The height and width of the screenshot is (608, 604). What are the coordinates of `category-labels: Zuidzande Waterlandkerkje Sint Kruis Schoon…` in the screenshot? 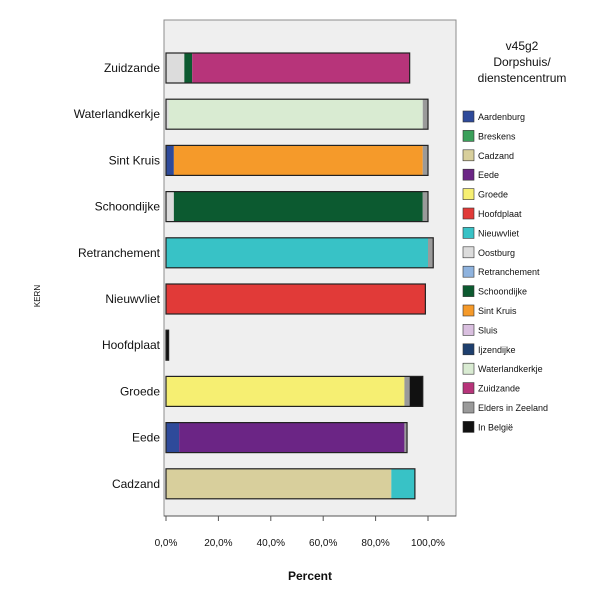 It's located at (117, 276).